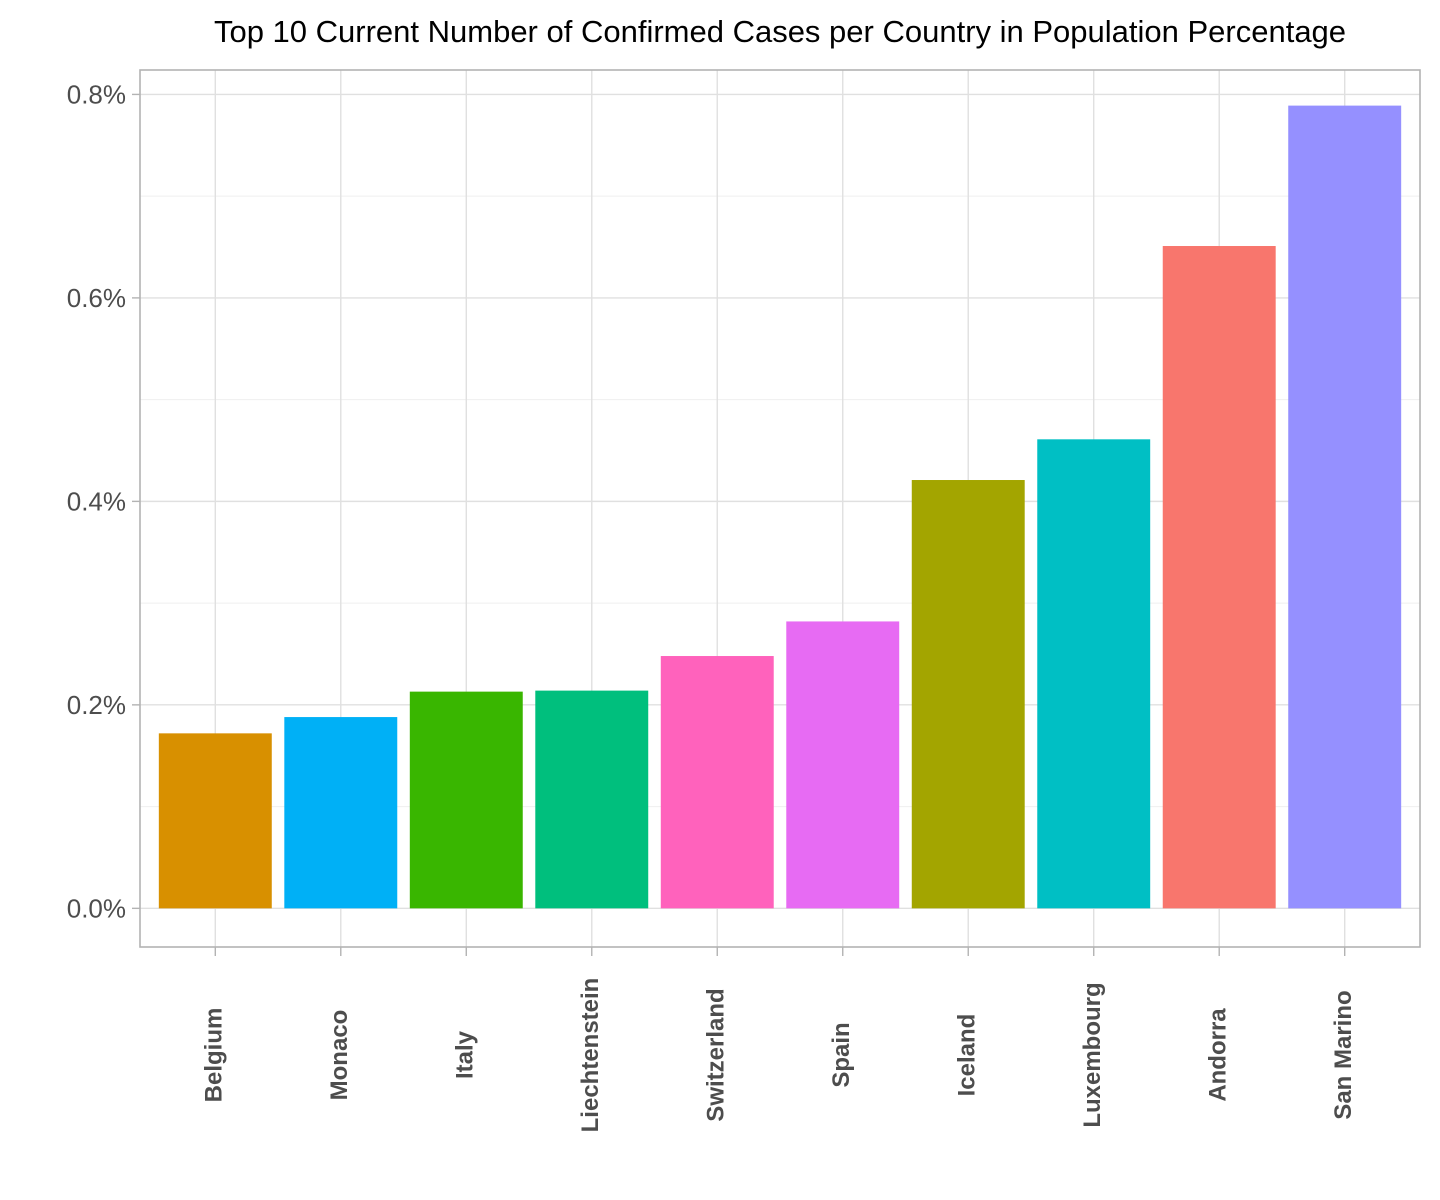 The image size is (1440, 1200). What do you see at coordinates (96, 94) in the screenshot?
I see `y-tick-label: 0.8%` at bounding box center [96, 94].